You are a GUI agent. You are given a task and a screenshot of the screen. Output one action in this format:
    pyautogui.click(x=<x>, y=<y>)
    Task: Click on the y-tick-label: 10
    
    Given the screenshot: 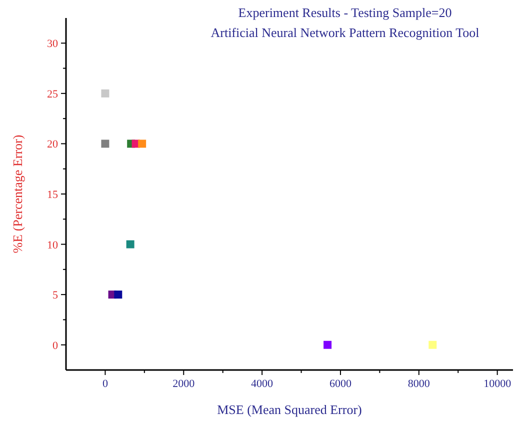 What is the action you would take?
    pyautogui.click(x=52, y=245)
    